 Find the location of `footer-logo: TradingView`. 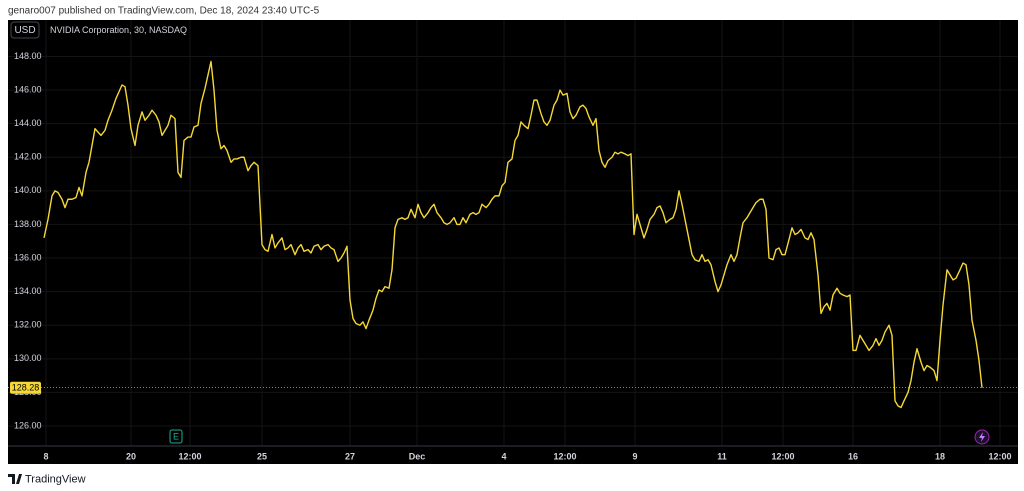

footer-logo: TradingView is located at coordinates (47, 479).